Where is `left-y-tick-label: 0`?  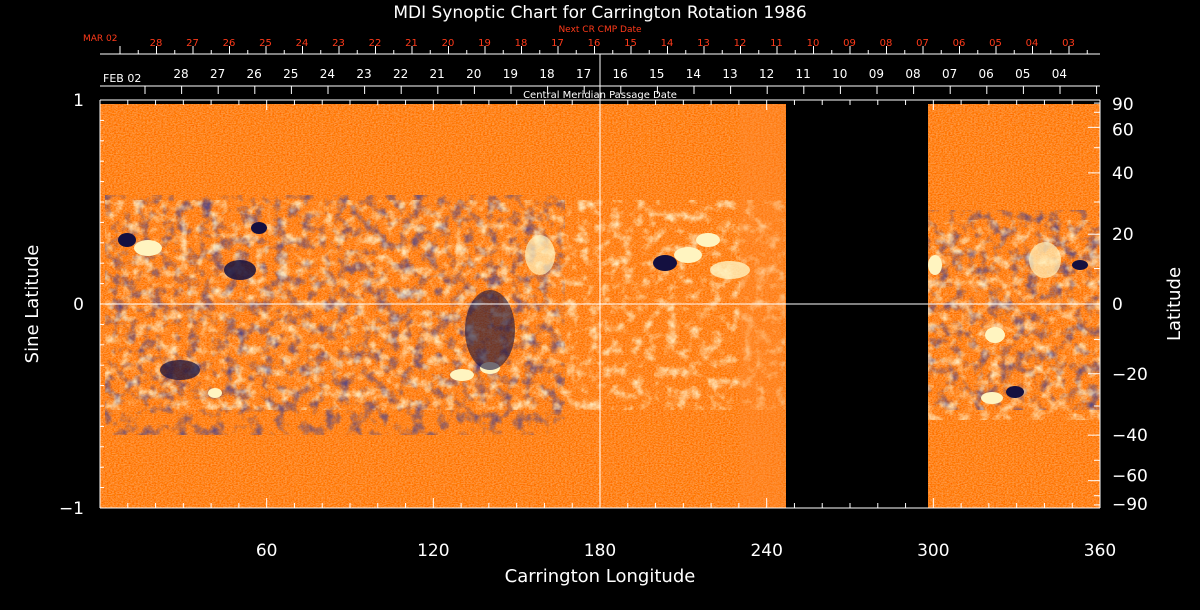 left-y-tick-label: 0 is located at coordinates (78, 305).